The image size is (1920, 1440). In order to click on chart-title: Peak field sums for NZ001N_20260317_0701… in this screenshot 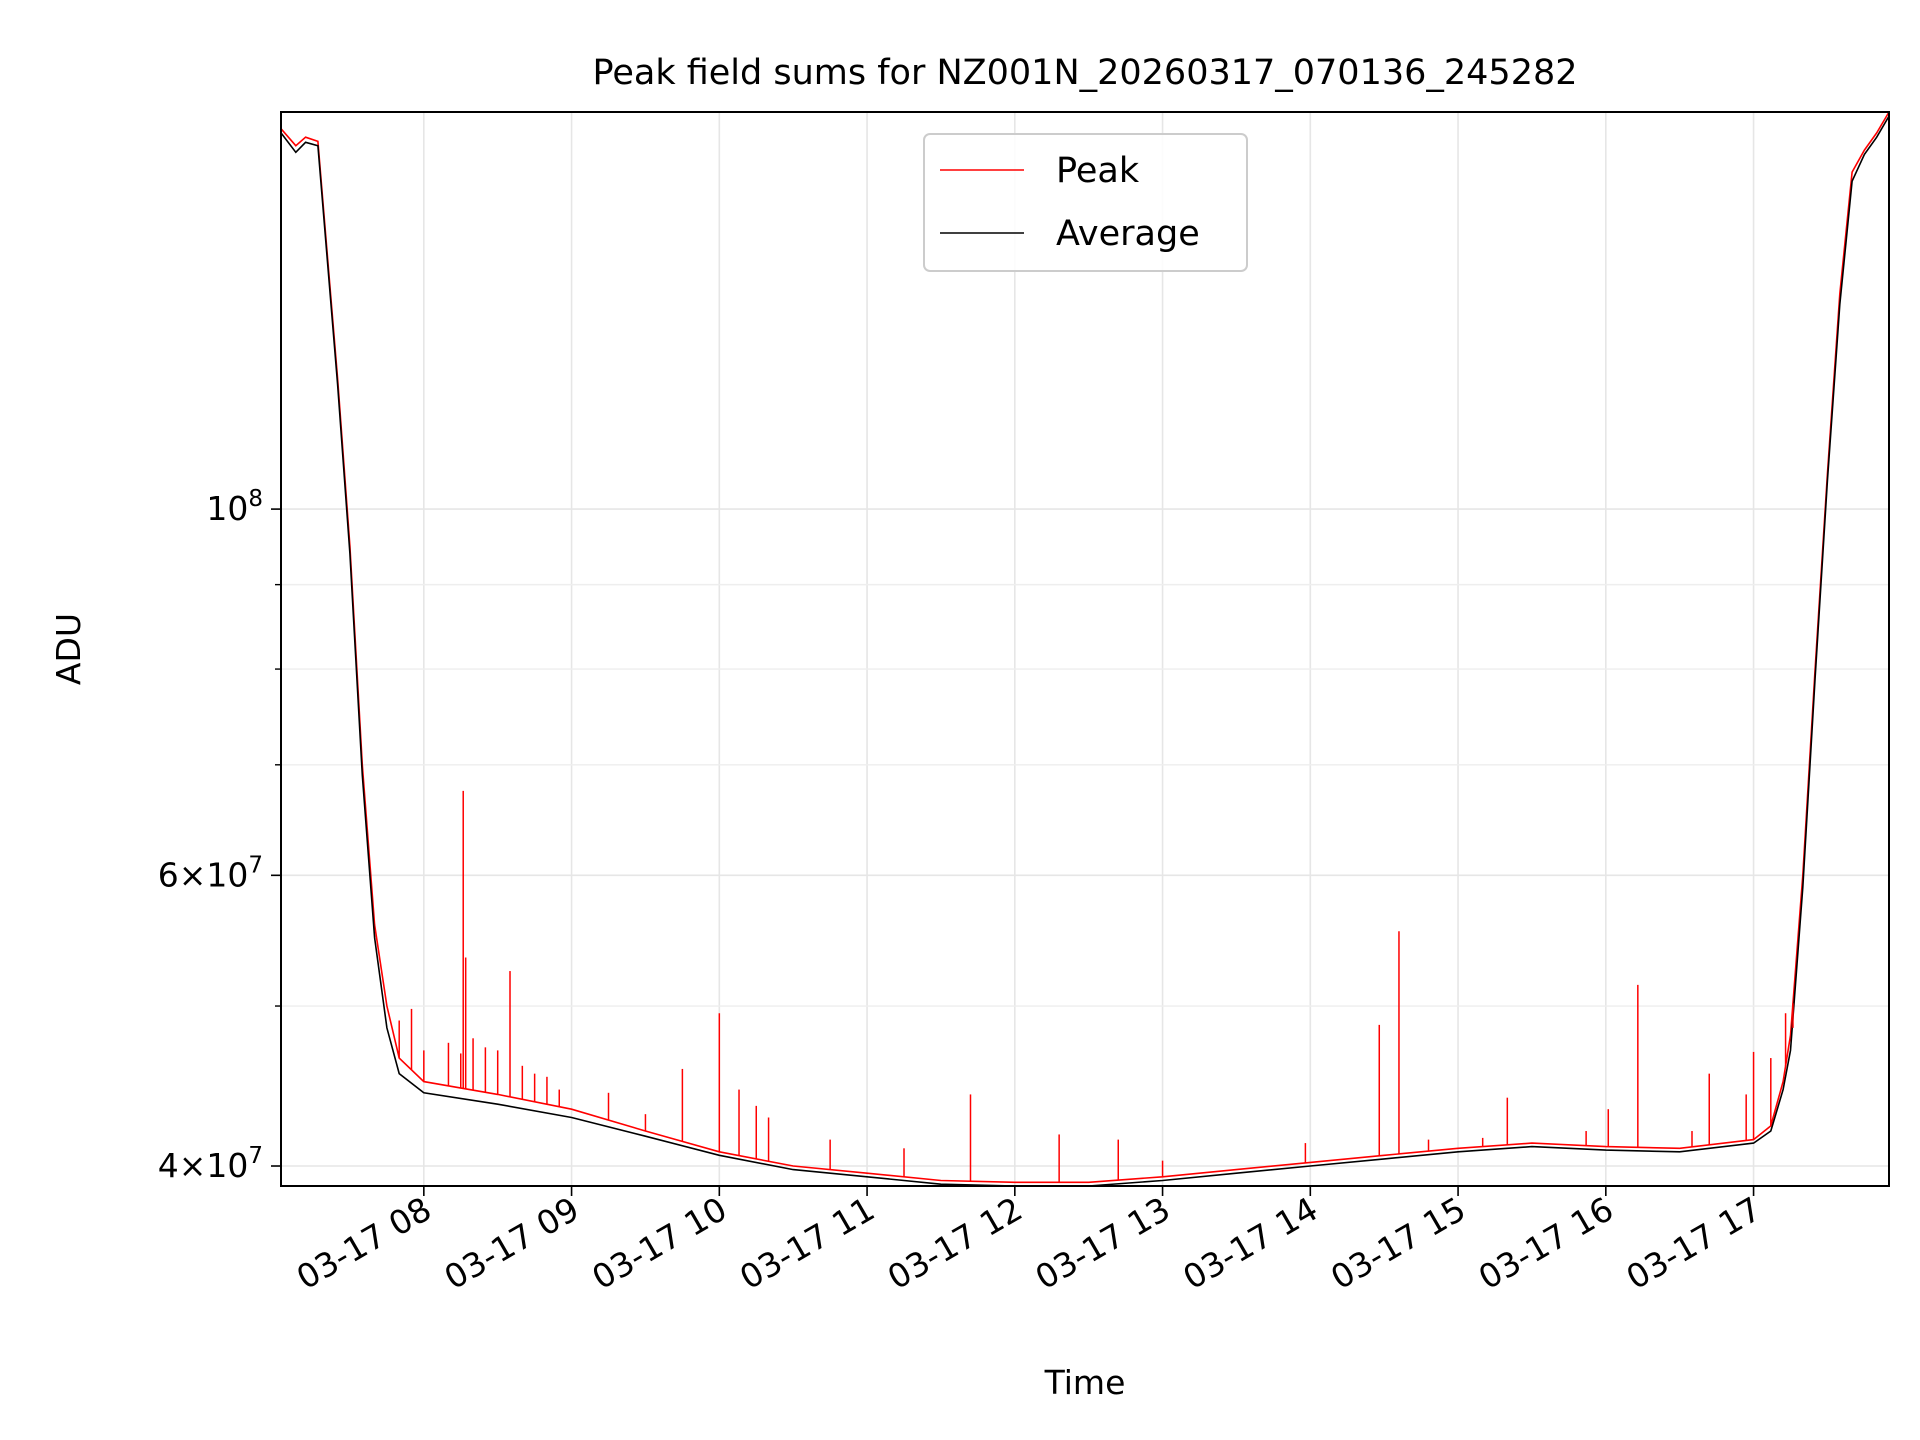, I will do `click(1084, 73)`.